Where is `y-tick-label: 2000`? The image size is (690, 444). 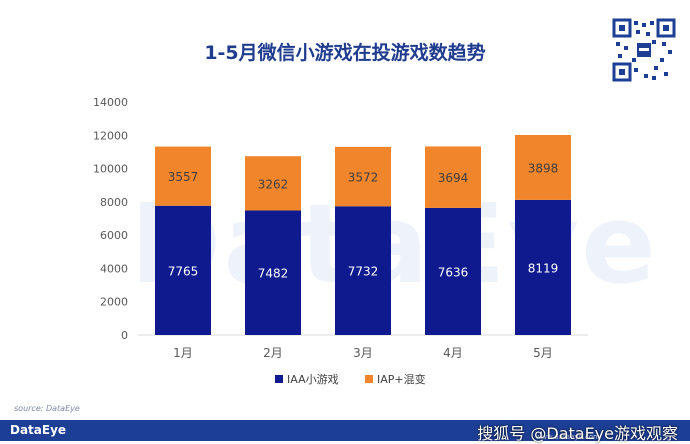 y-tick-label: 2000 is located at coordinates (114, 302).